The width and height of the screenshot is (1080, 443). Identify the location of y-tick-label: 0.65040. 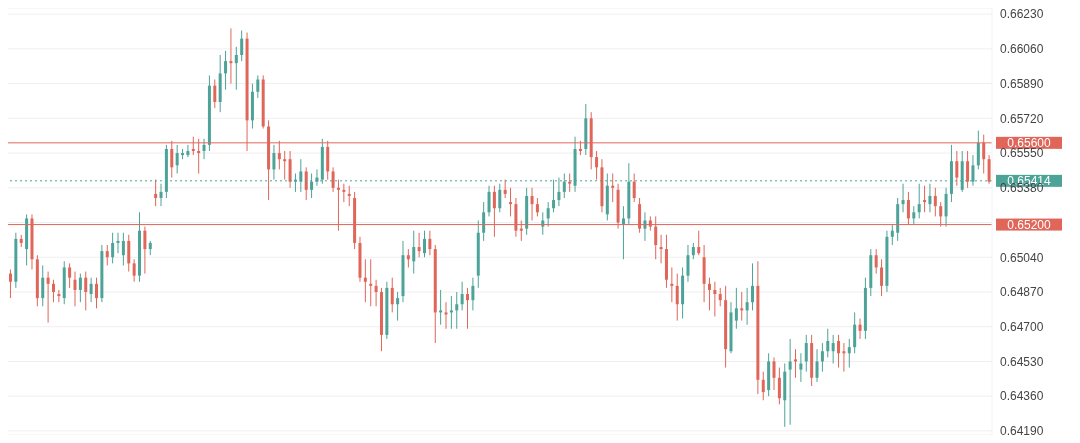
(1022, 257).